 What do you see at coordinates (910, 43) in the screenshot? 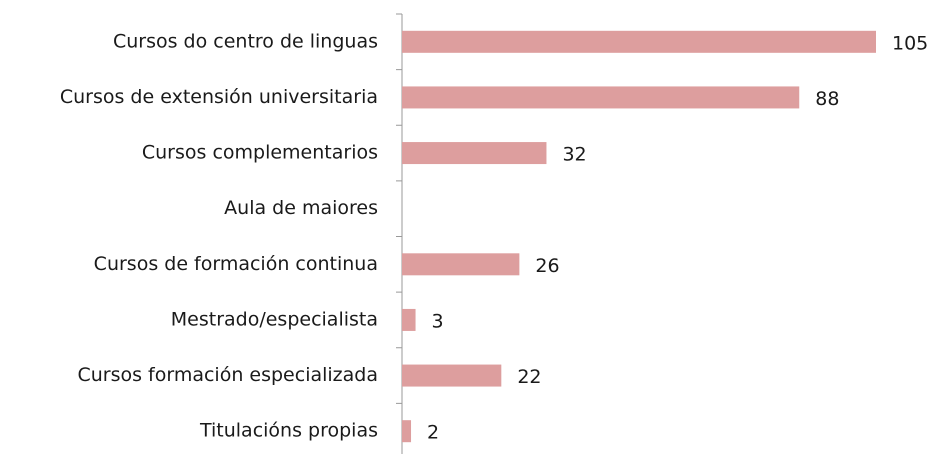
I see `data-label: 105` at bounding box center [910, 43].